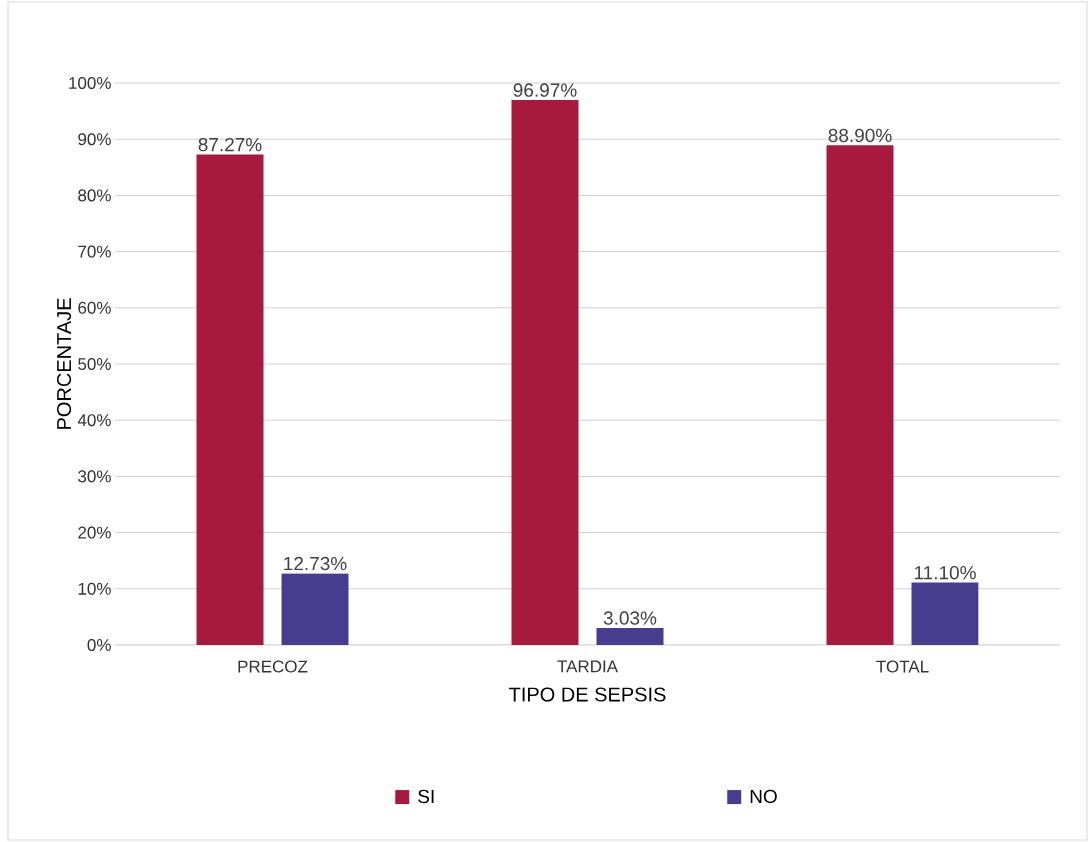  What do you see at coordinates (315, 563) in the screenshot?
I see `data-label: 12.73%` at bounding box center [315, 563].